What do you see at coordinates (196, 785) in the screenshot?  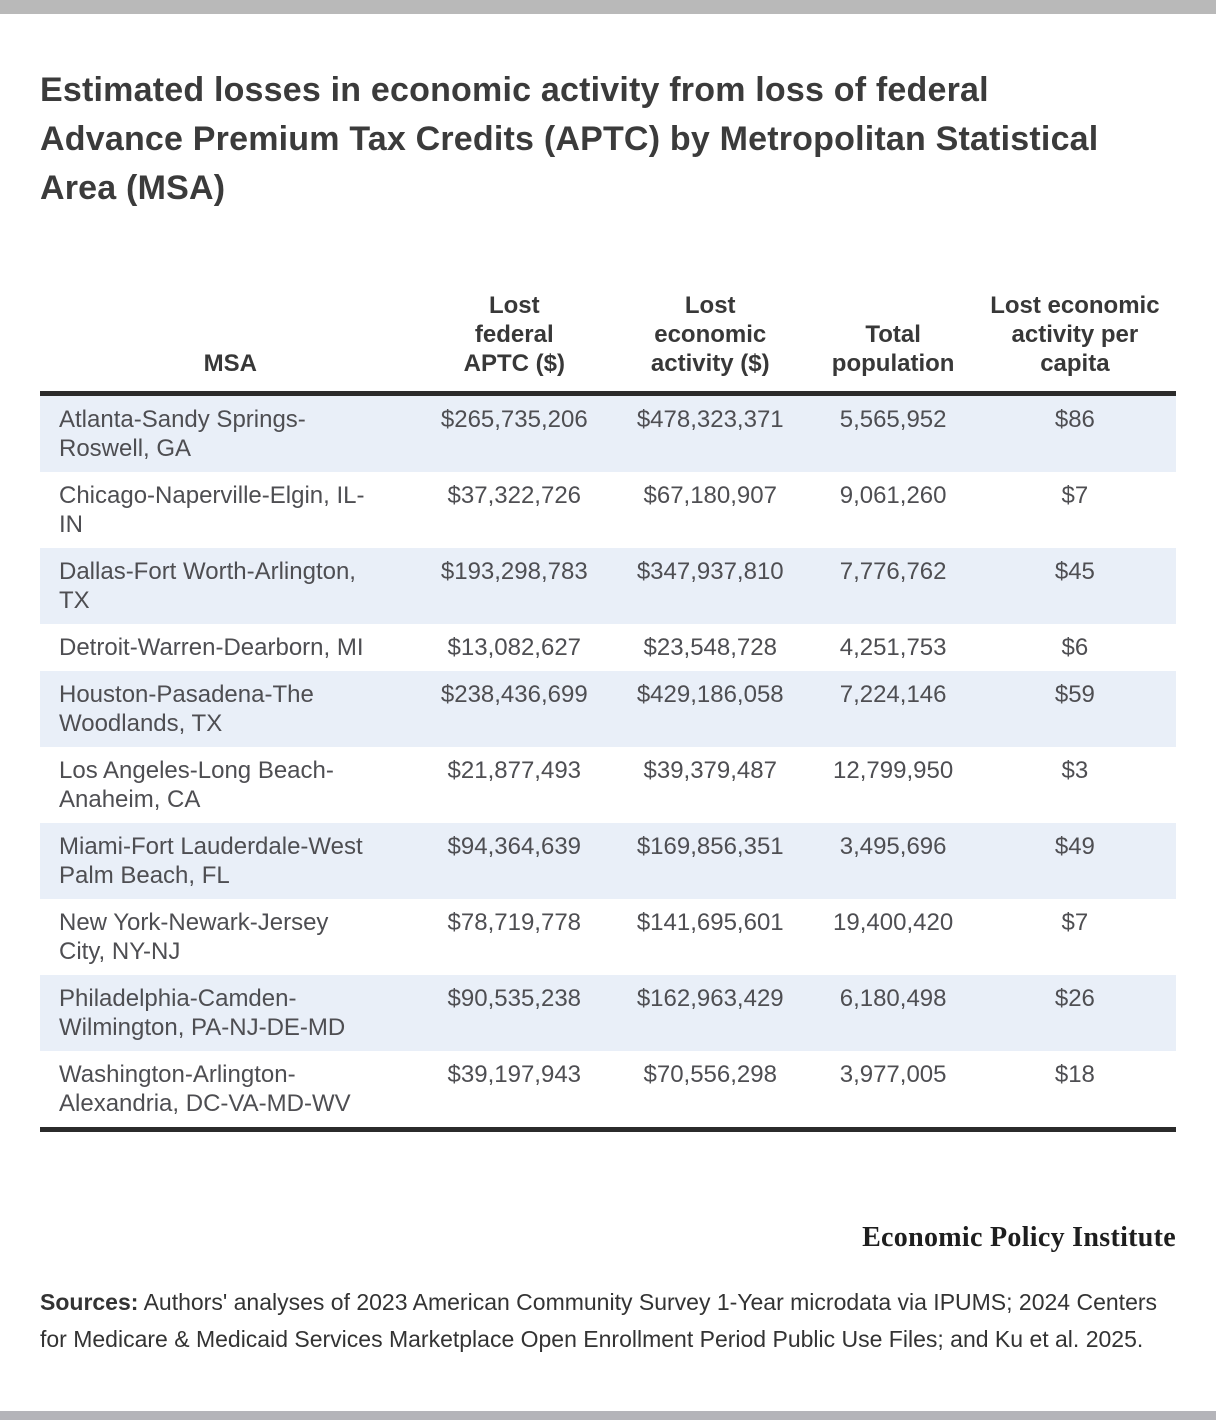 I see `msa-cell: Los Angeles-Long Beach-Anaheim, CA` at bounding box center [196, 785].